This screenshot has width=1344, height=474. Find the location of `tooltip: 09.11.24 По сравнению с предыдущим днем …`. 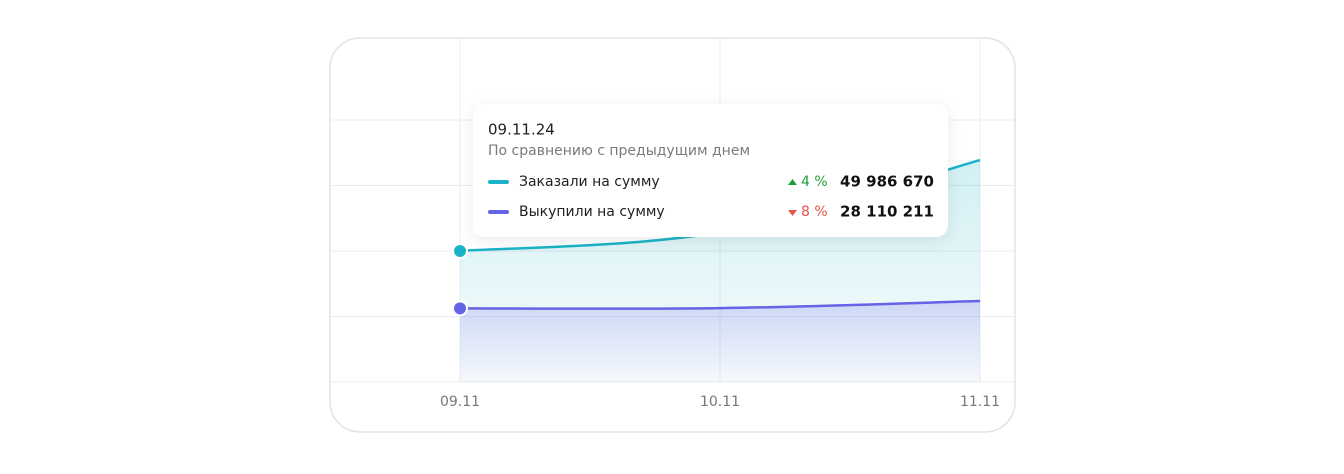

tooltip: 09.11.24 По сравнению с предыдущим днем … is located at coordinates (710, 170).